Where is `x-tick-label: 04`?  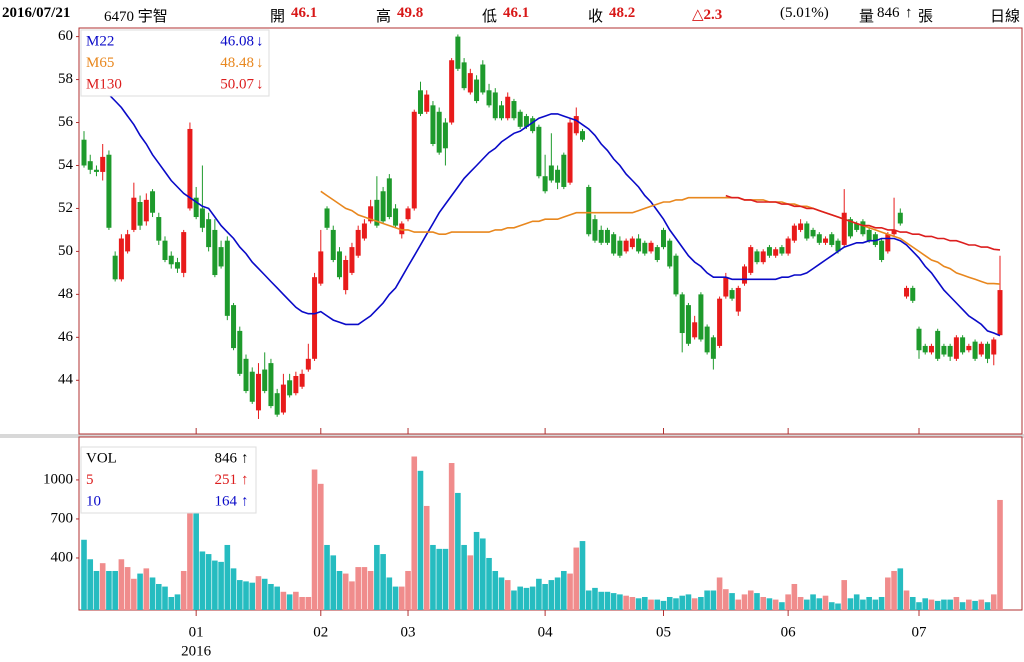
x-tick-label: 04 is located at coordinates (546, 632).